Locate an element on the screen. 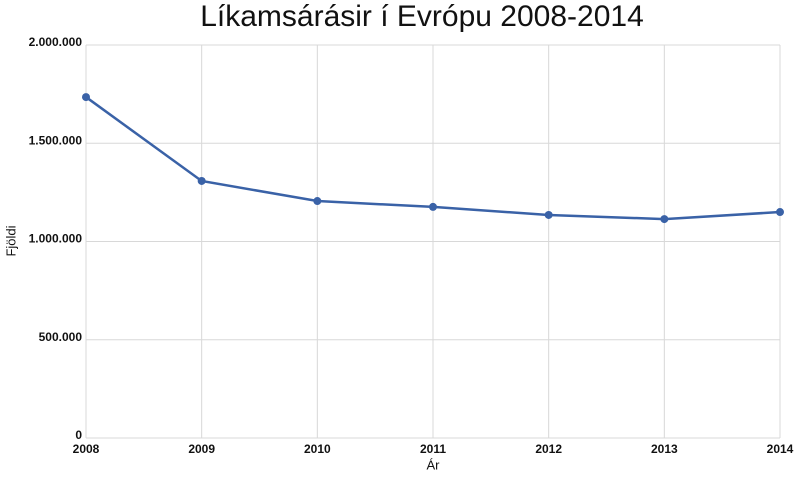 Image resolution: width=800 pixels, height=478 pixels. x-tick-label: 2012 is located at coordinates (548, 449).